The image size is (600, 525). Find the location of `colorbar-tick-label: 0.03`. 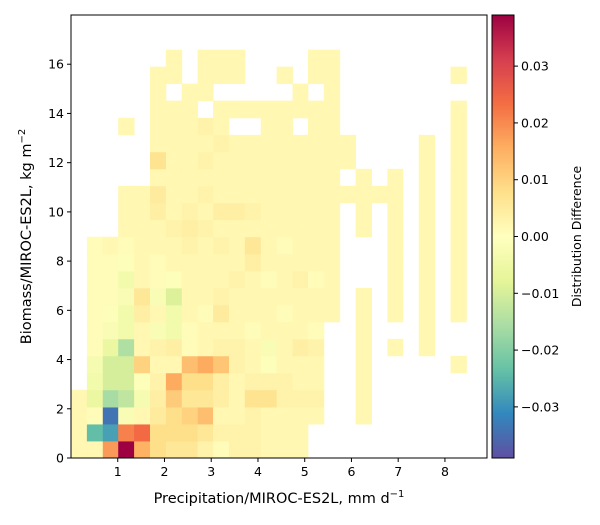

colorbar-tick-label: 0.03 is located at coordinates (535, 66).